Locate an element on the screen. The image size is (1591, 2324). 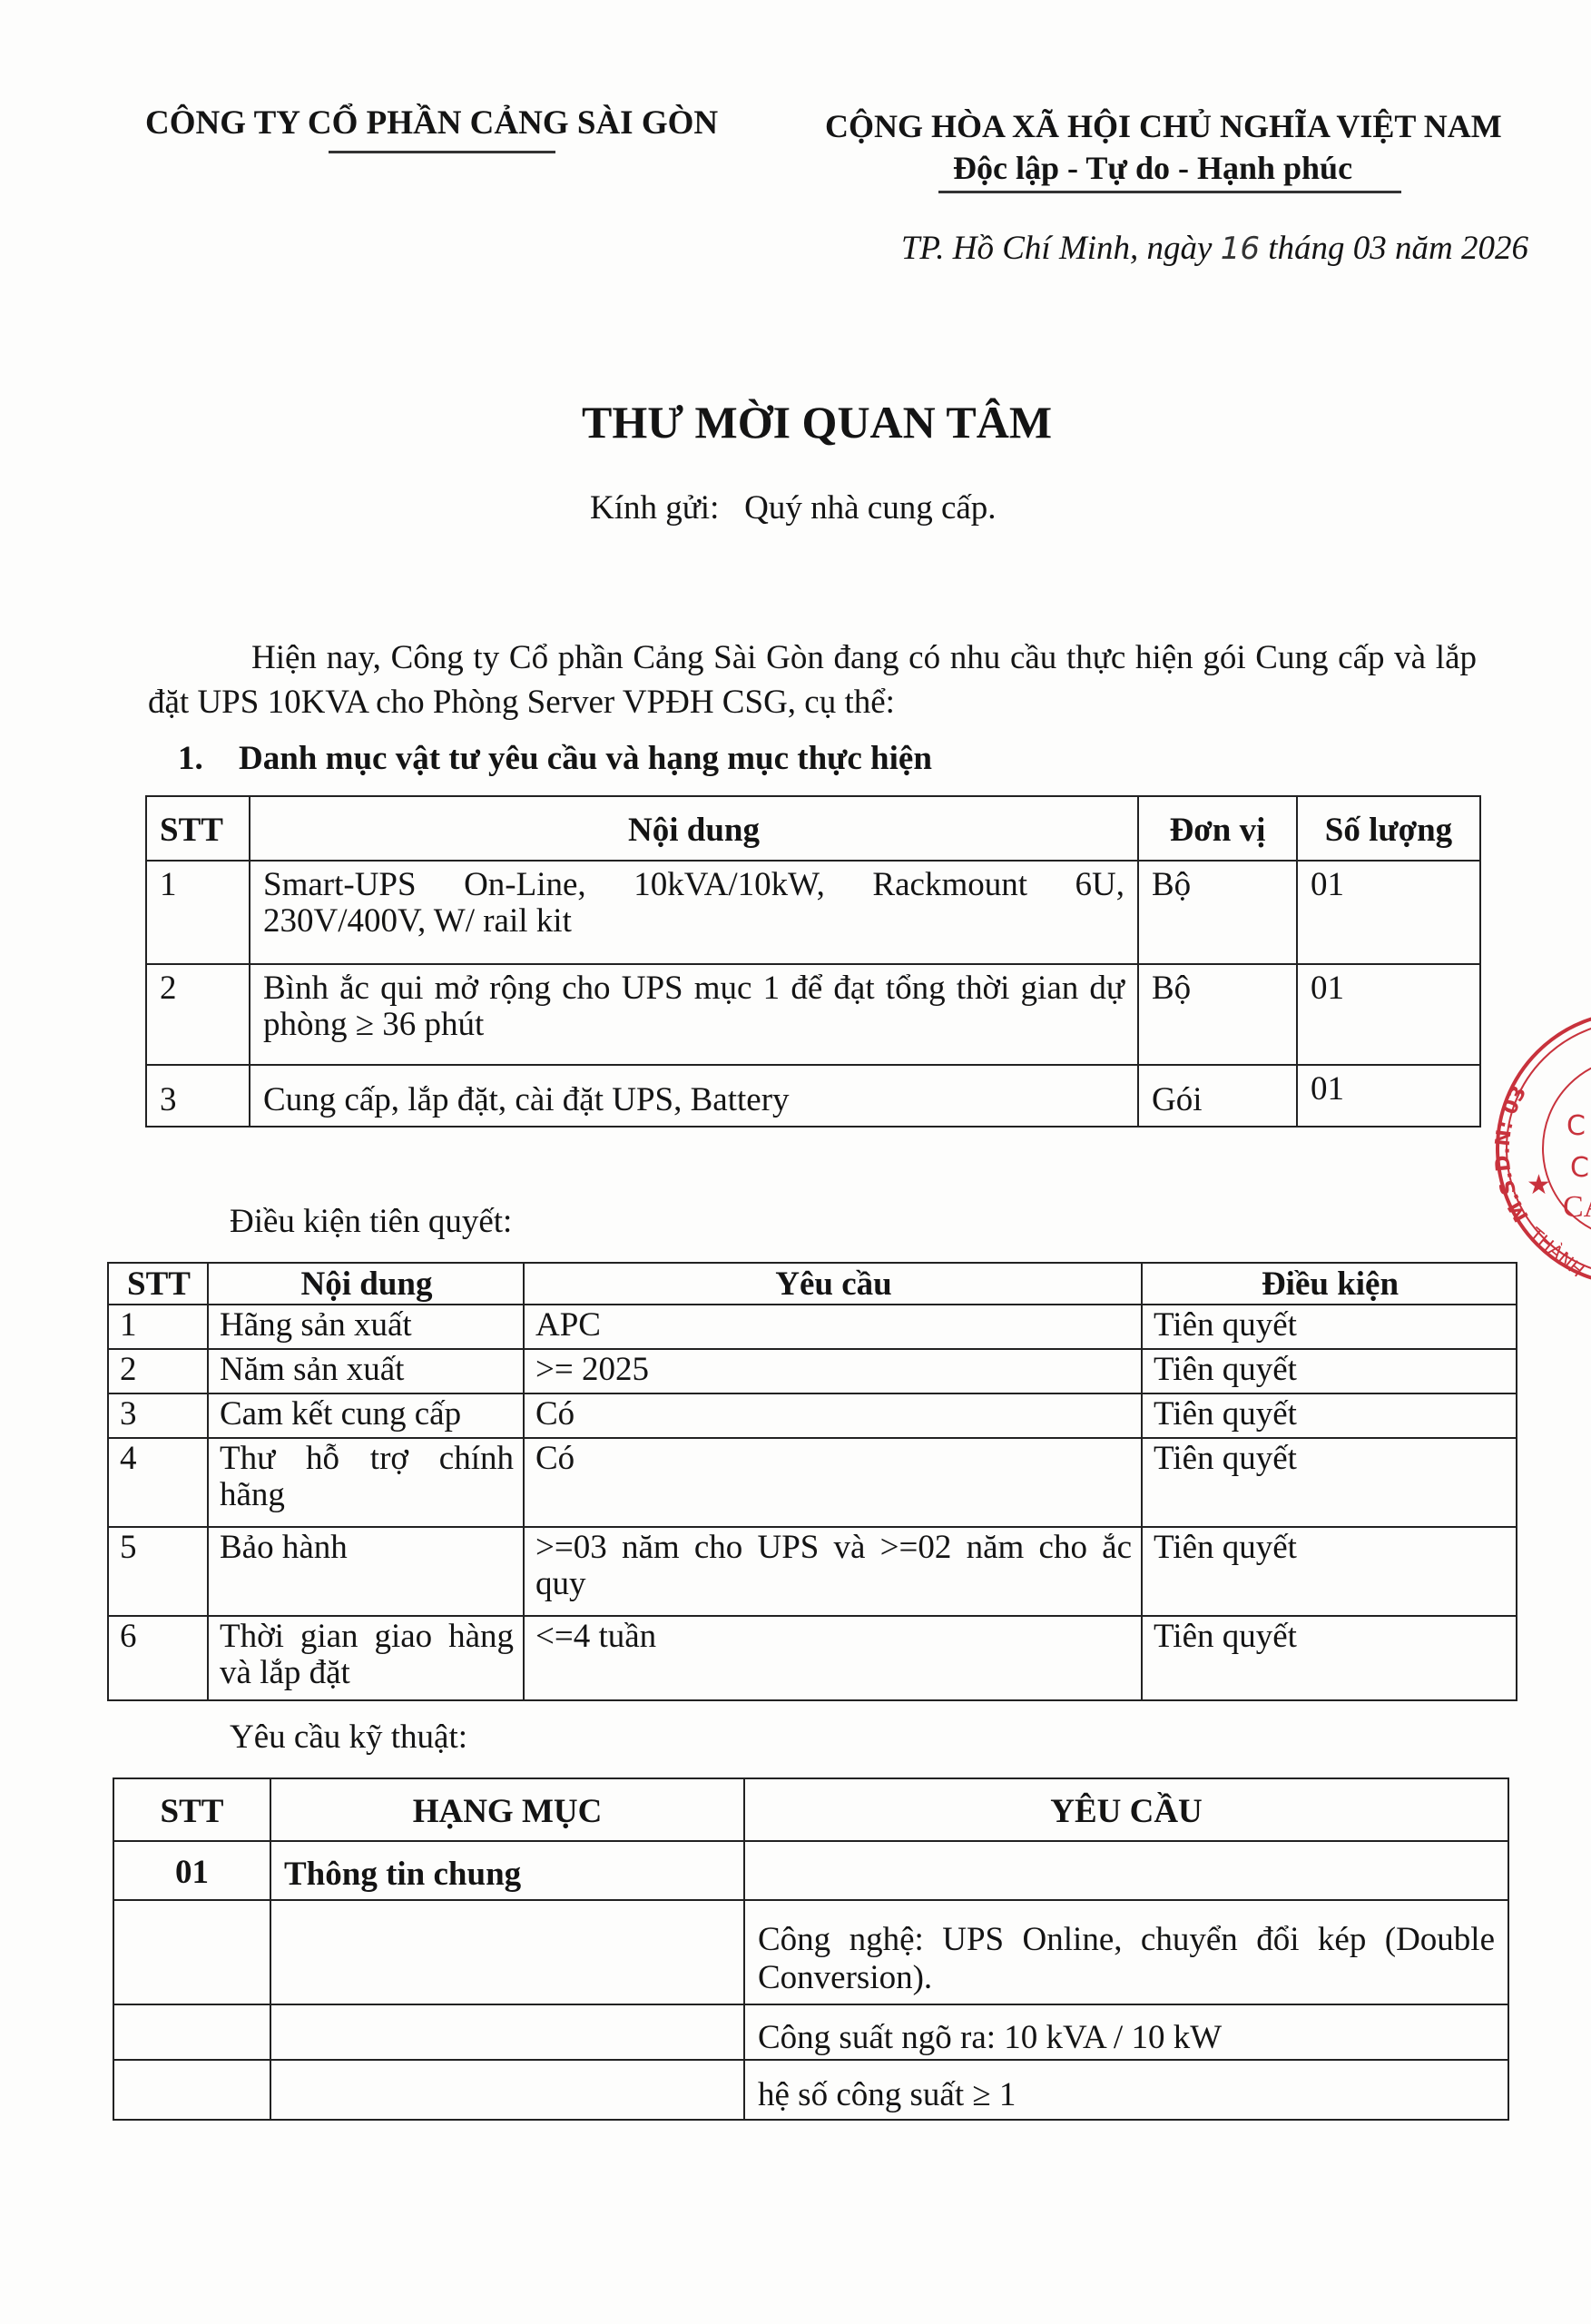
table-row: hệ số công suất ≥ 1 is located at coordinates (811, 2090).